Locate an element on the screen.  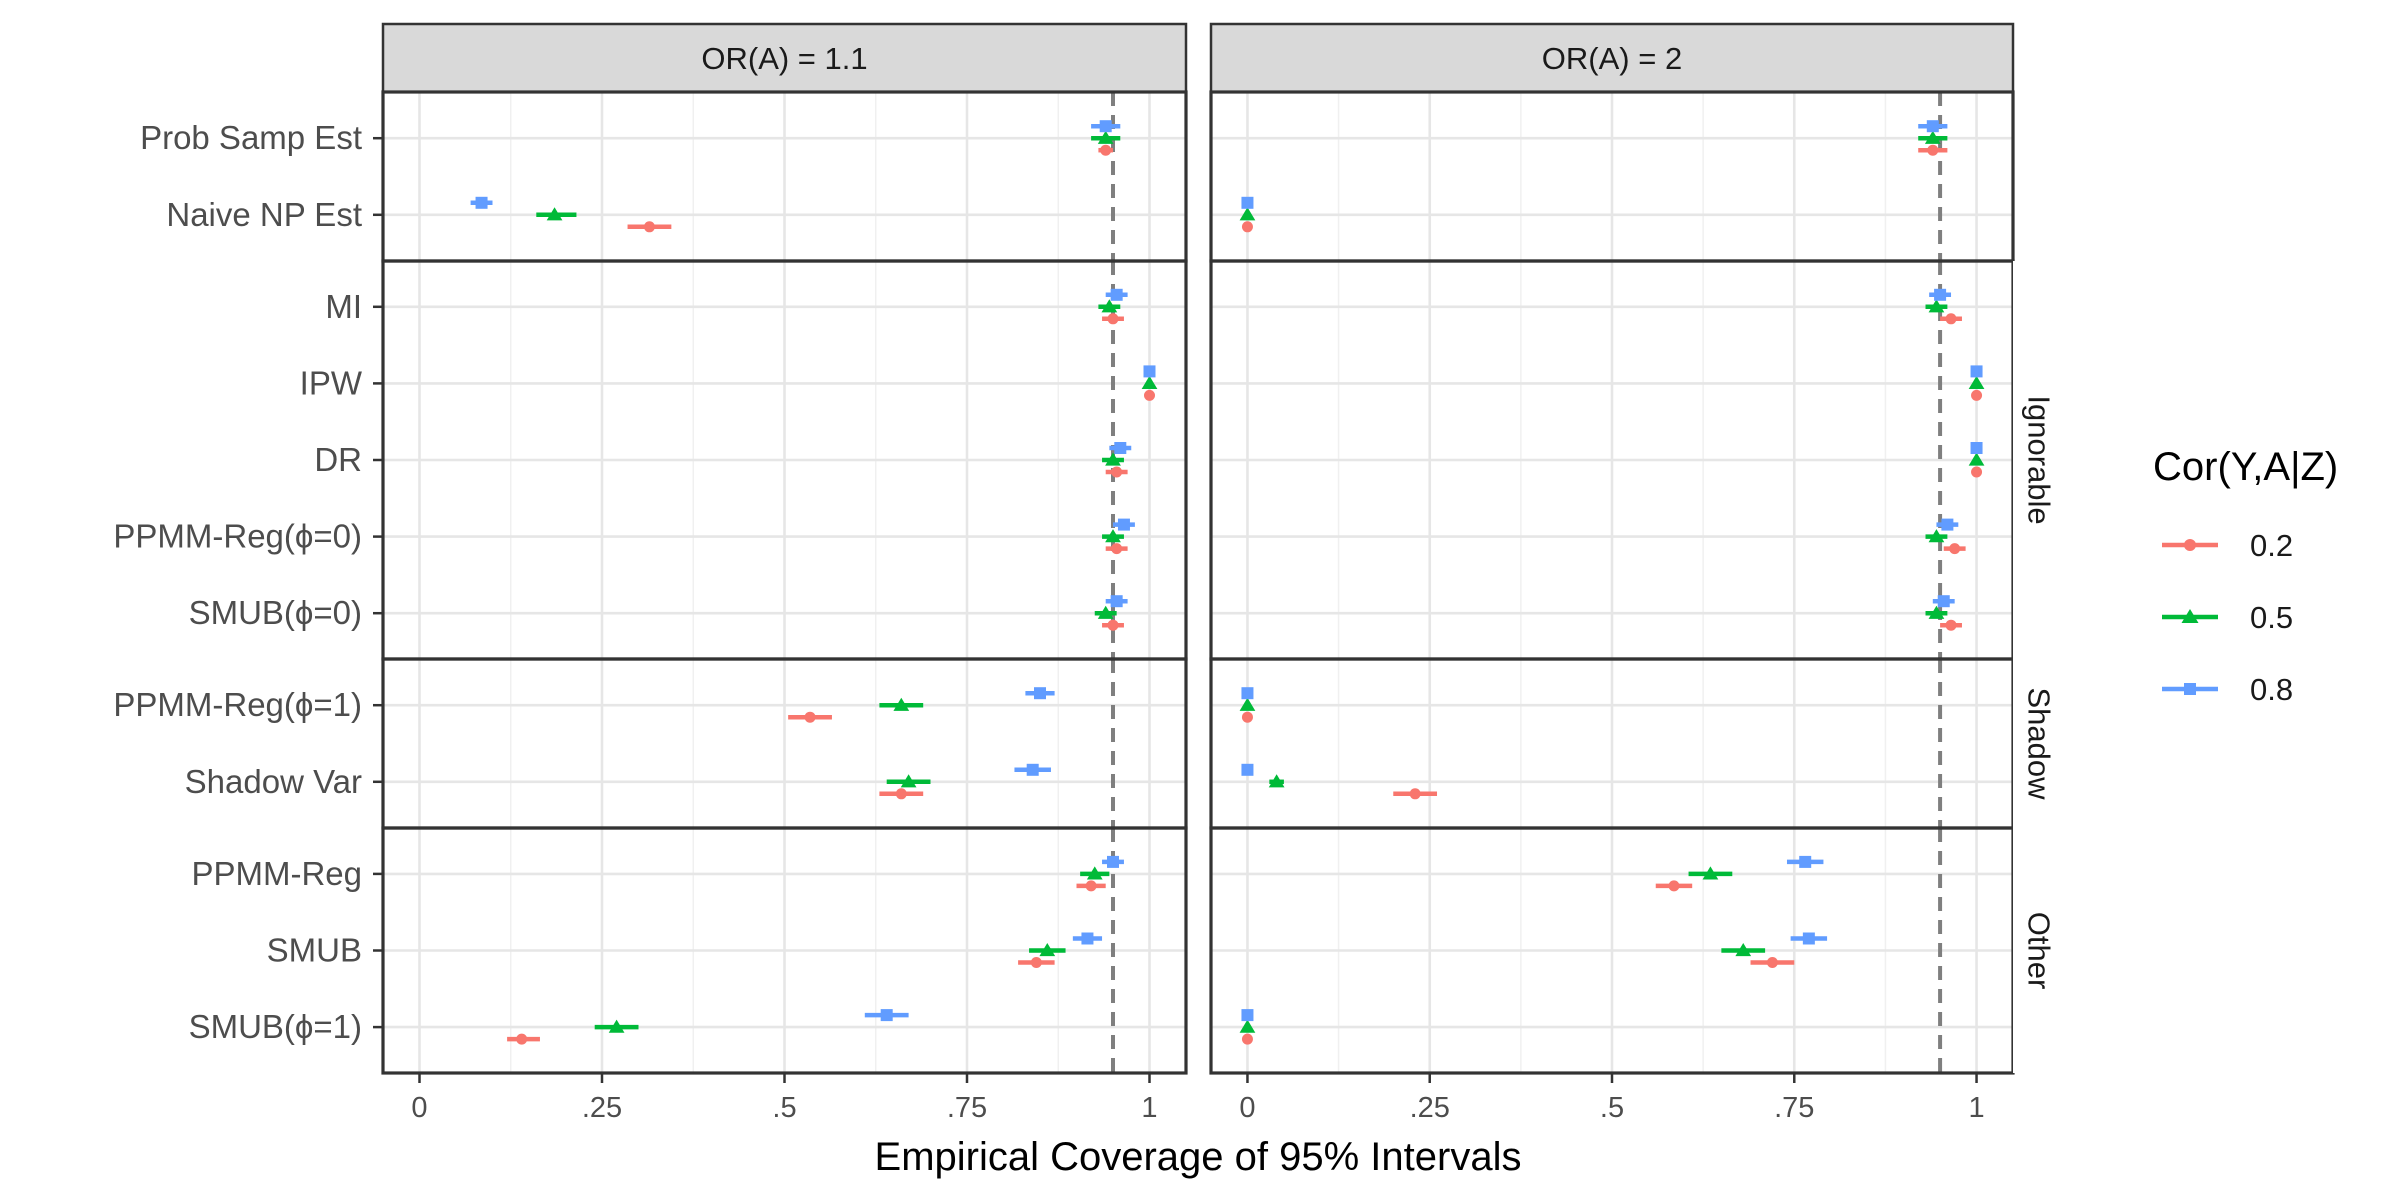
y-tick-label: IPW is located at coordinates (331, 382).